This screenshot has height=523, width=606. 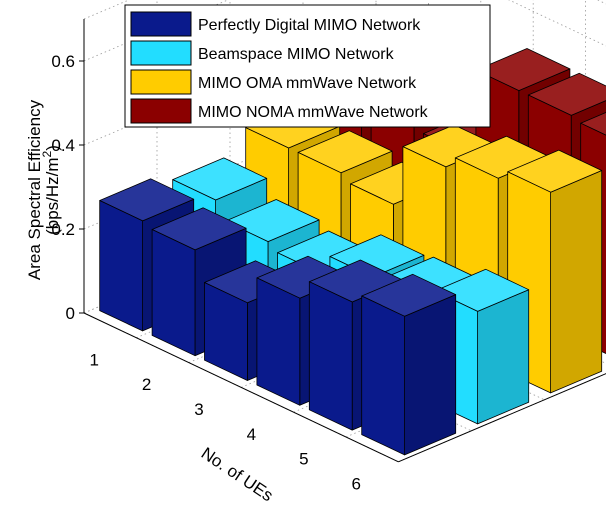 What do you see at coordinates (47, 153) in the screenshot?
I see `y-axis-label-superscript: 2` at bounding box center [47, 153].